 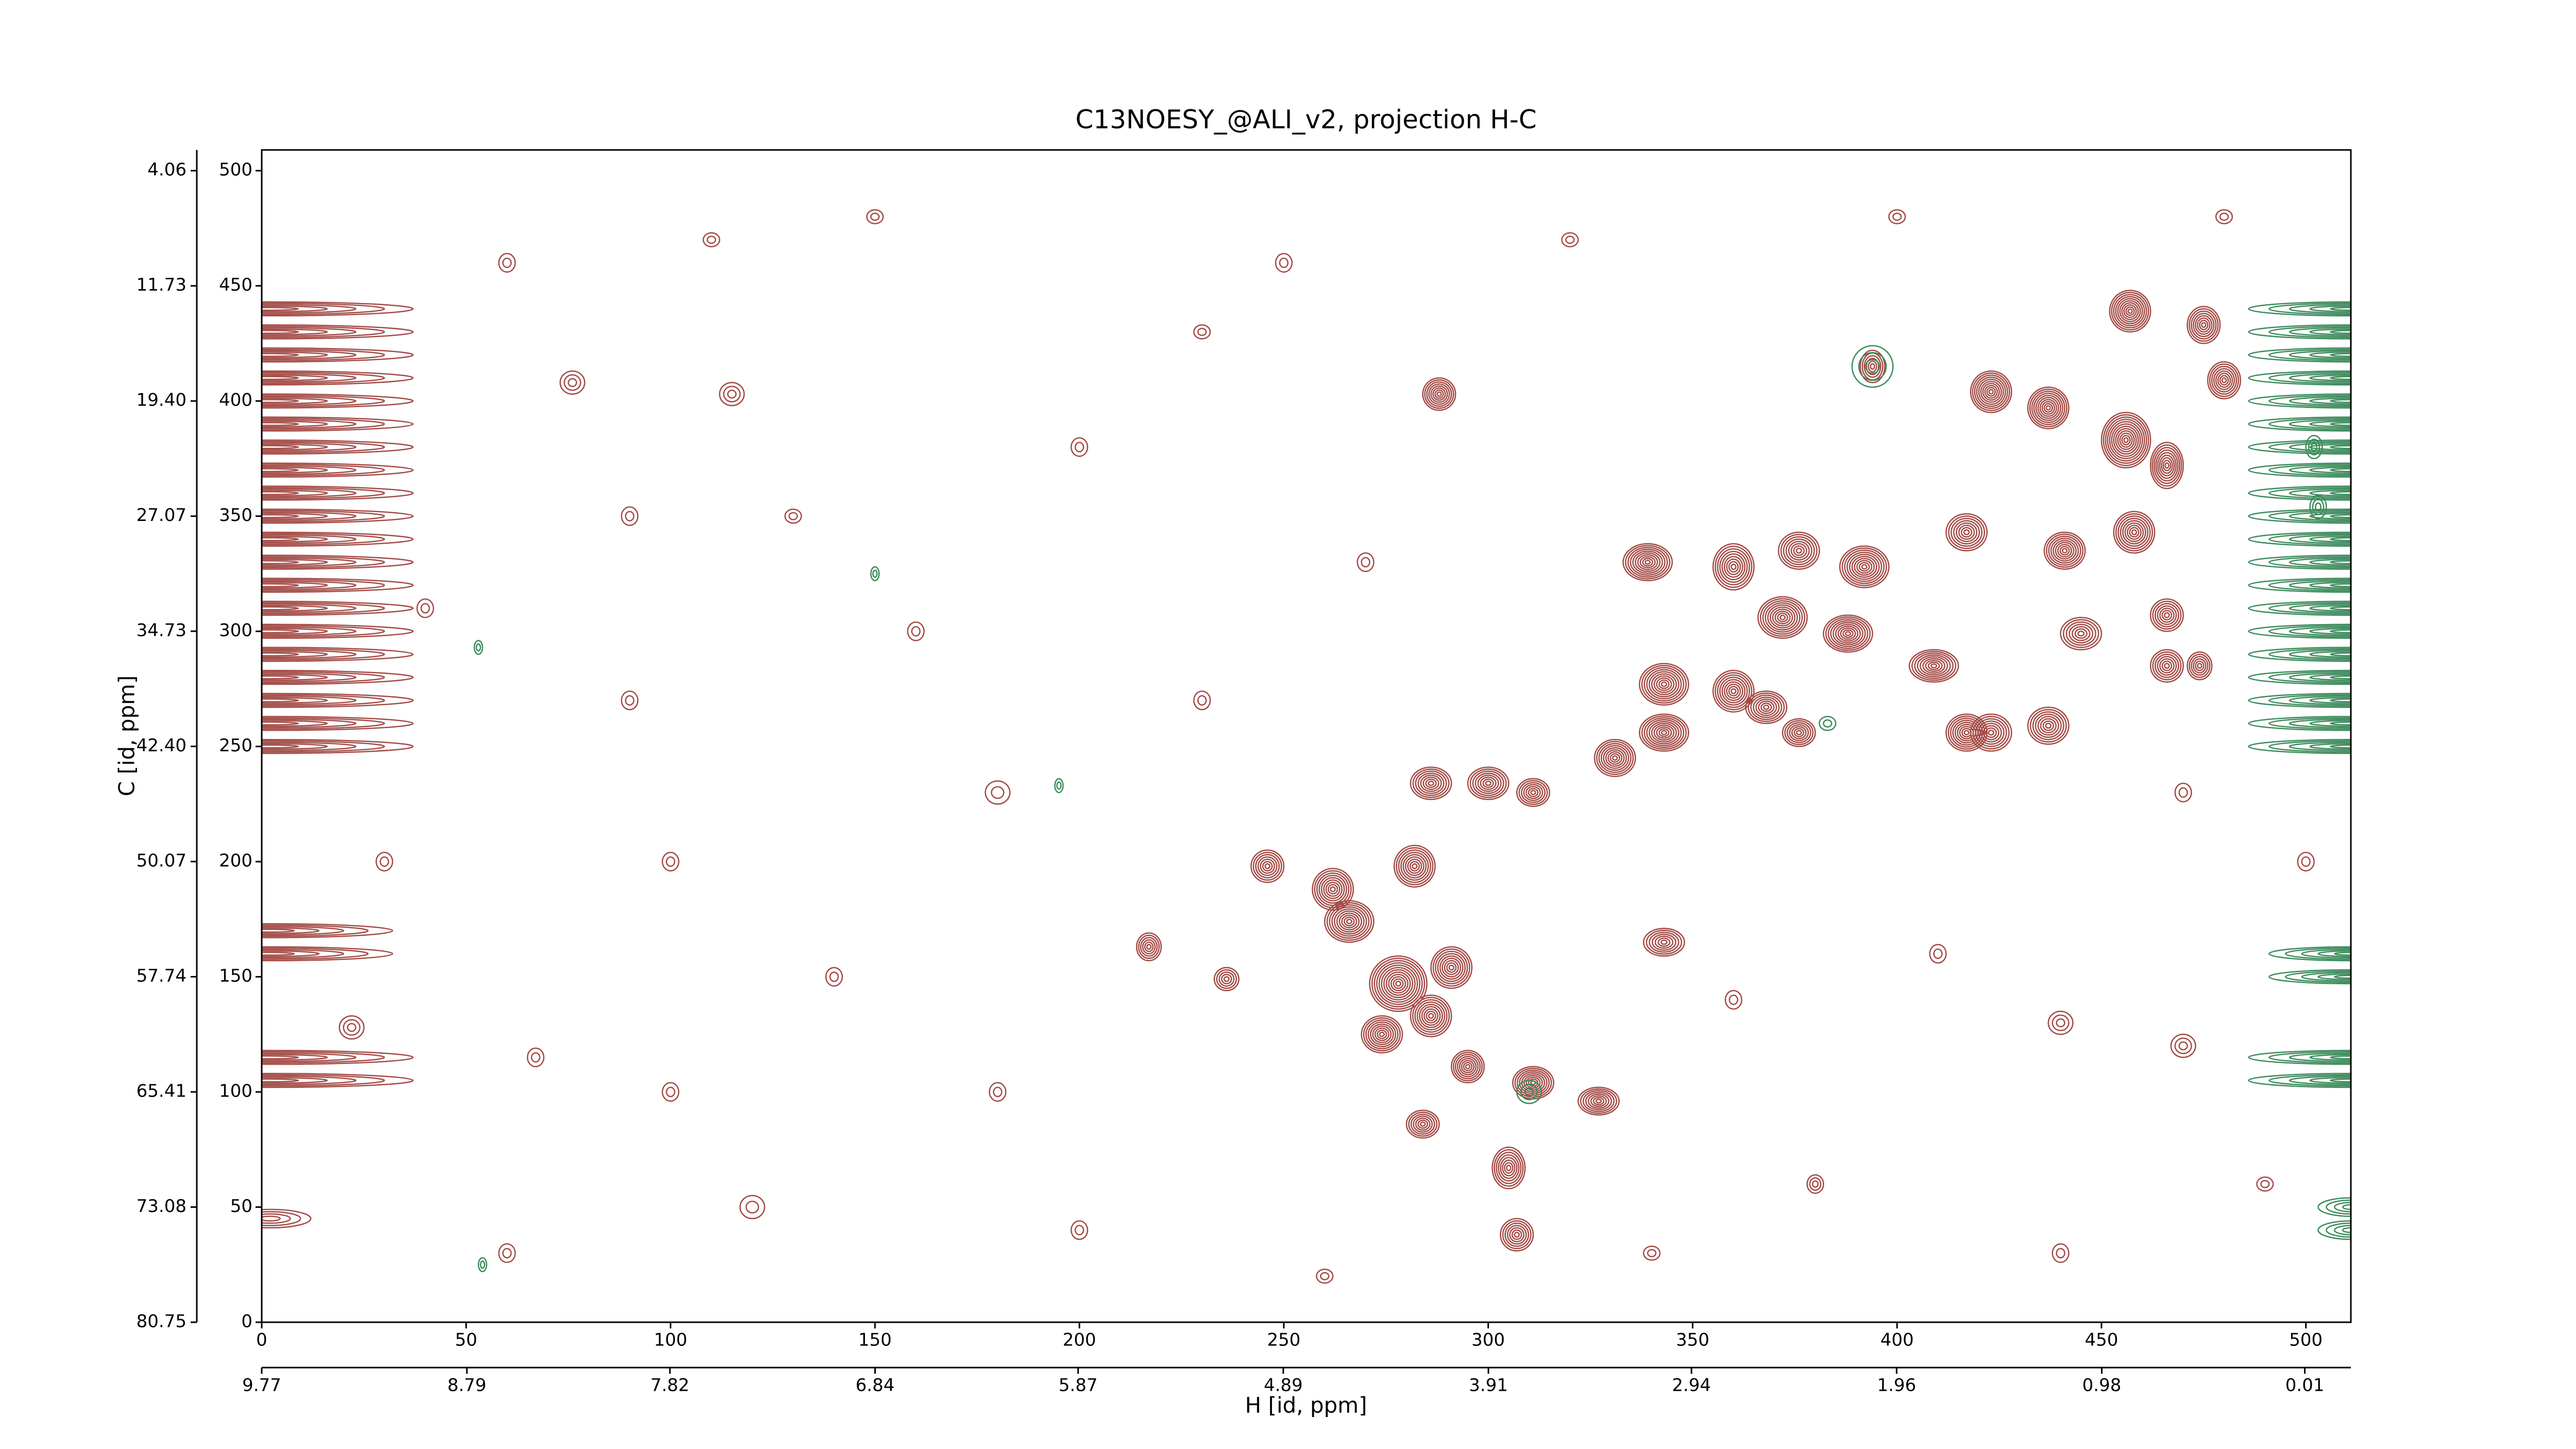 I want to click on y2-tick-label: 4.06, so click(x=167, y=170).